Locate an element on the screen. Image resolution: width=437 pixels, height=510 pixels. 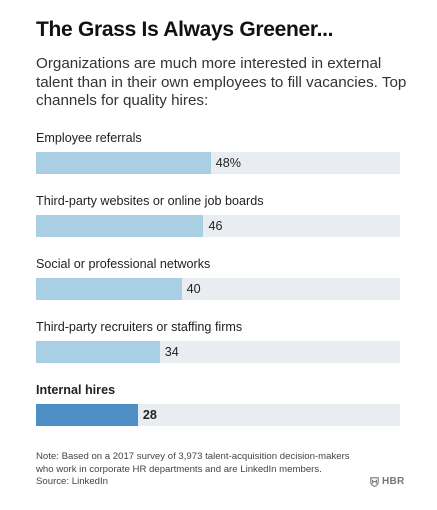
bar-track: 48% is located at coordinates (218, 163).